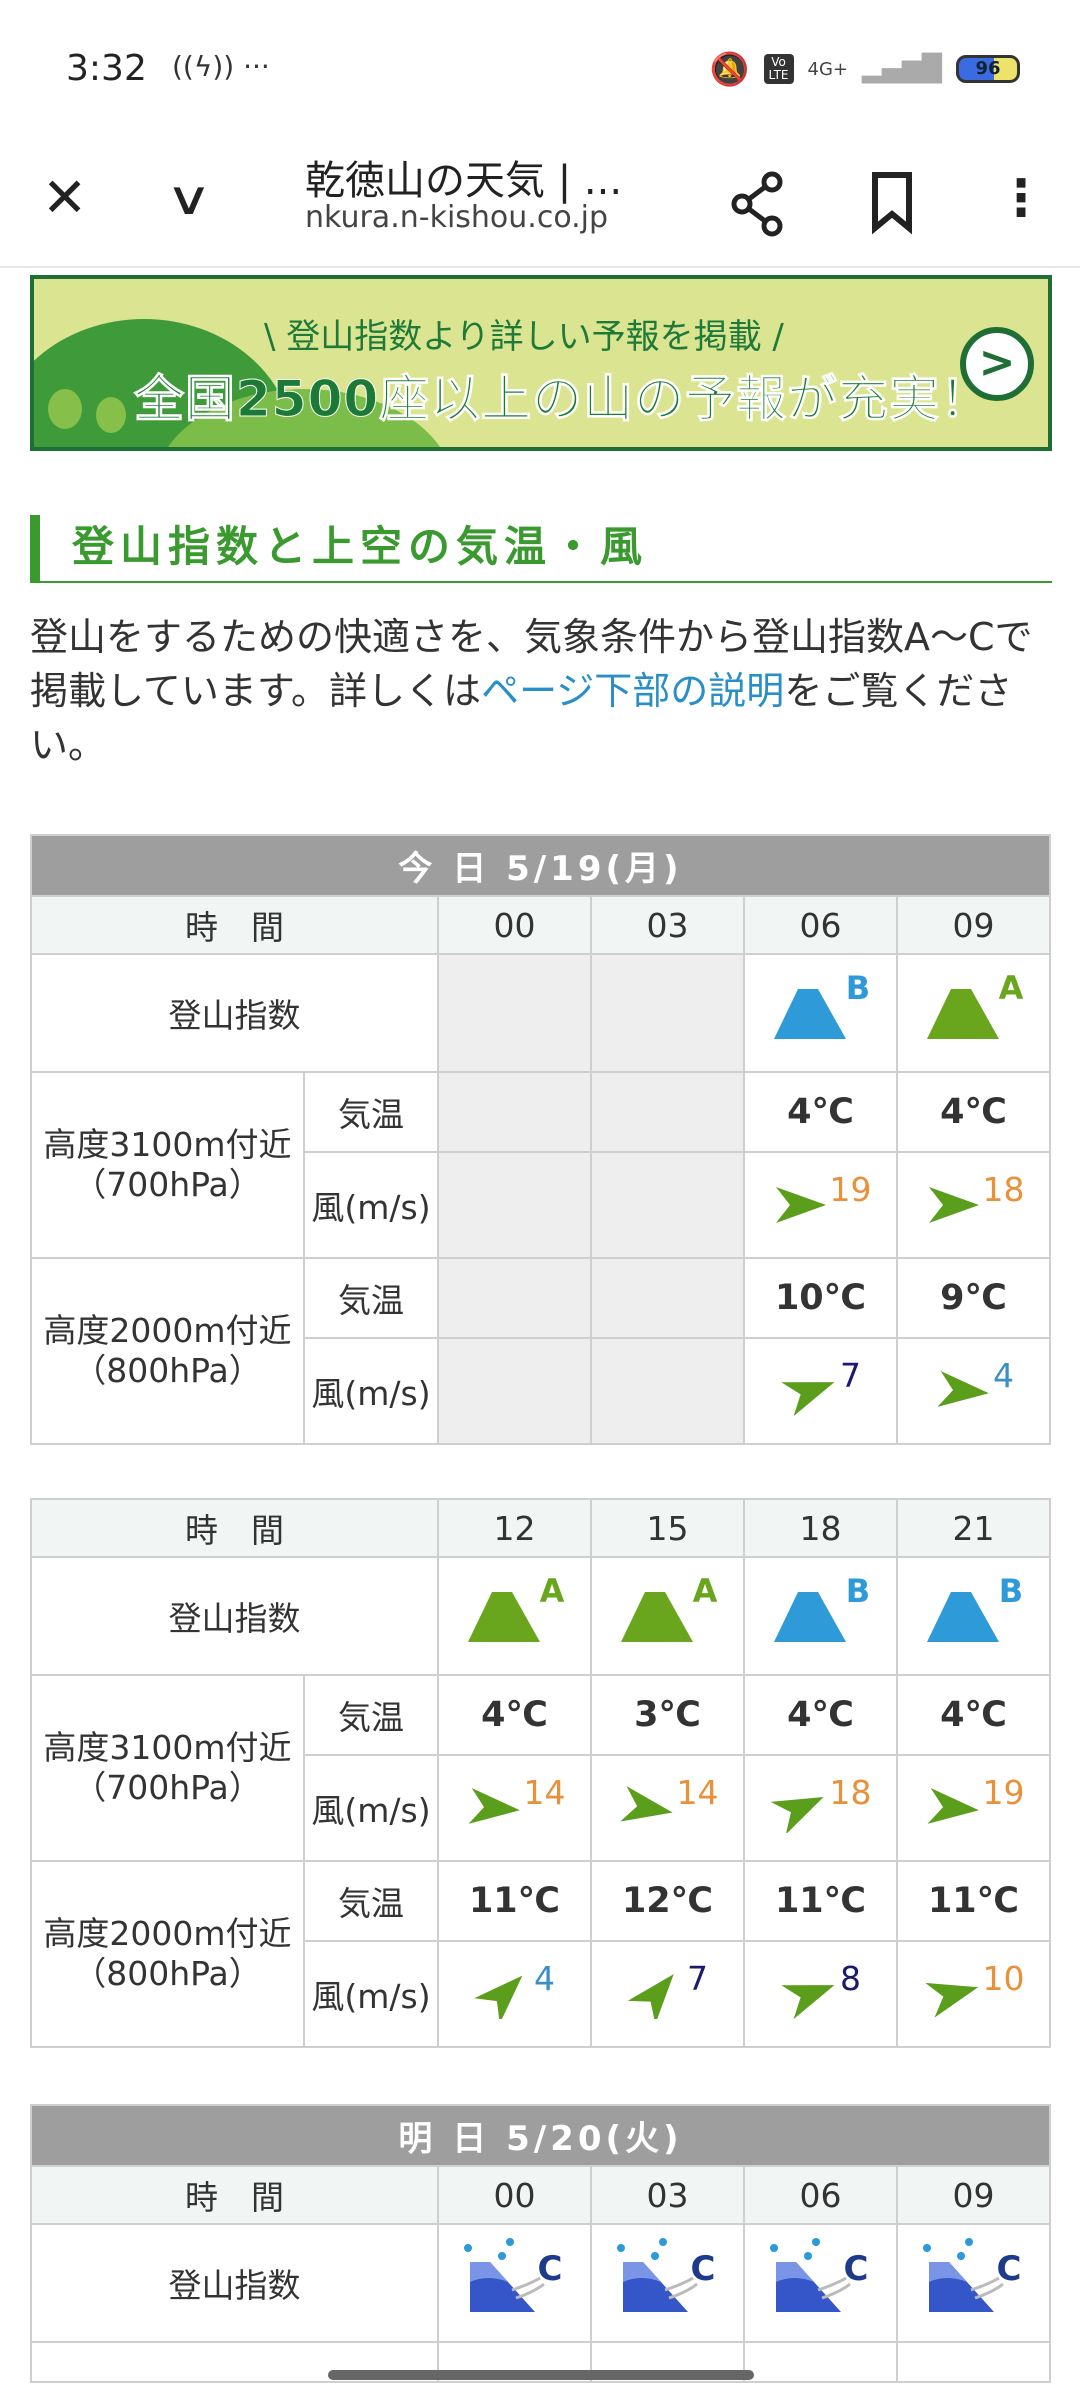  What do you see at coordinates (540, 1954) in the screenshot?
I see `temp-row: 高度2000m付近 （800hPa） 気温 11℃ 12℃ 11℃ 11℃` at bounding box center [540, 1954].